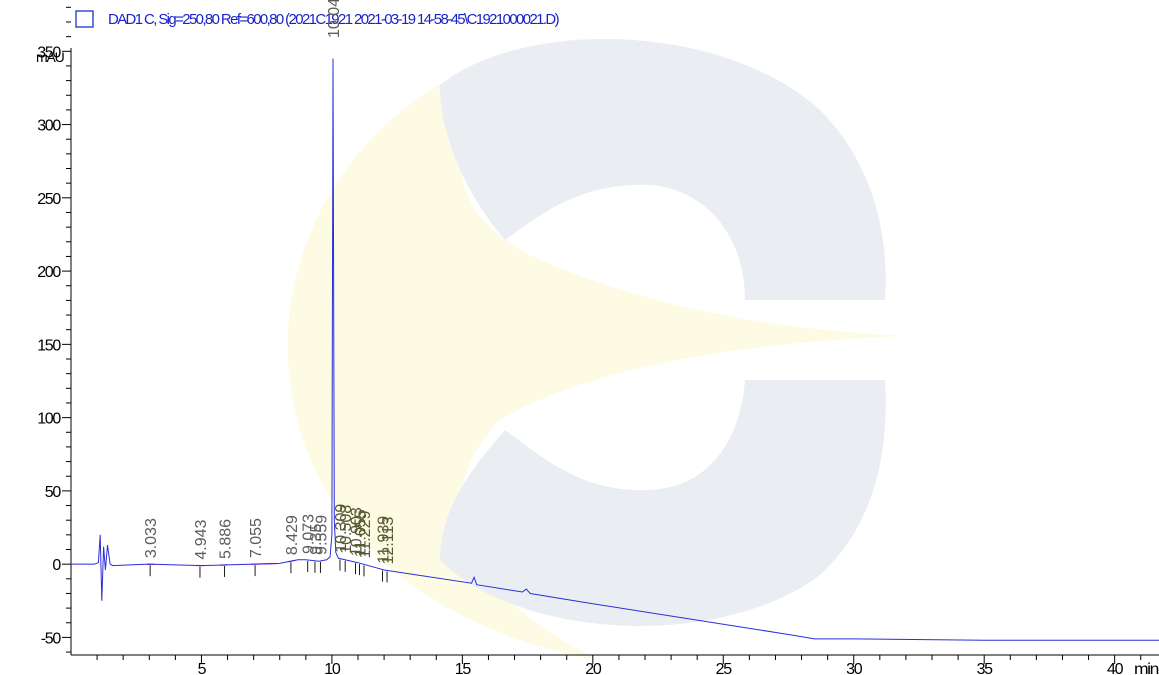 The image size is (1159, 675). I want to click on y-axis-label: mAU, so click(50, 57).